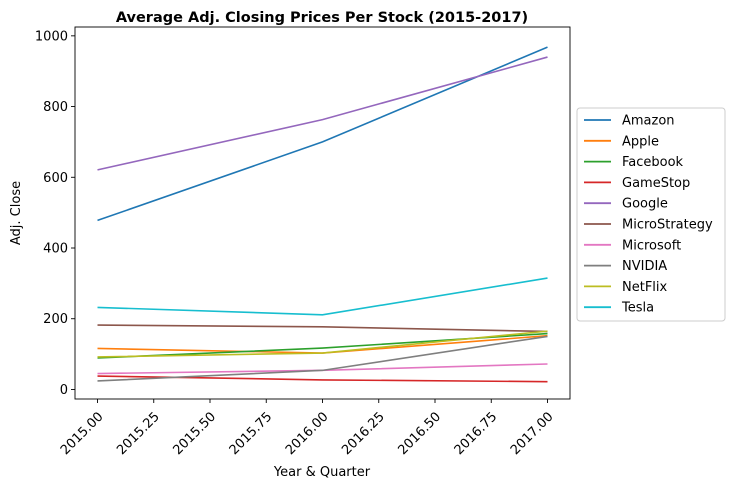 The height and width of the screenshot is (493, 734). What do you see at coordinates (194, 433) in the screenshot?
I see `x-tick-label: 2015.50` at bounding box center [194, 433].